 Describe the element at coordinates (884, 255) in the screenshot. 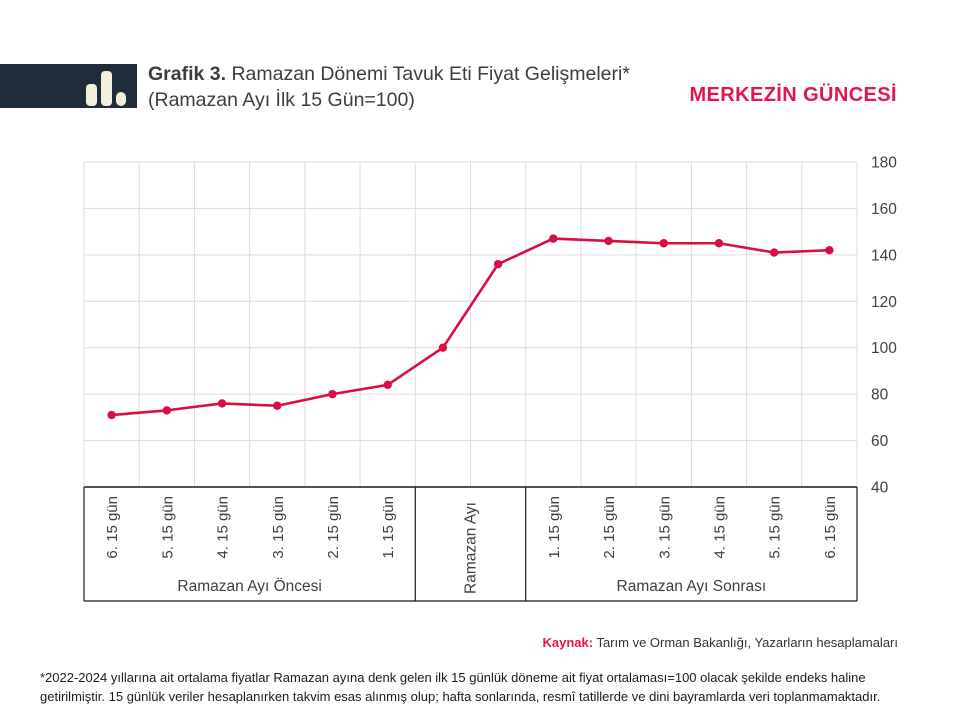

I see `y-tick-label: 140` at that location.